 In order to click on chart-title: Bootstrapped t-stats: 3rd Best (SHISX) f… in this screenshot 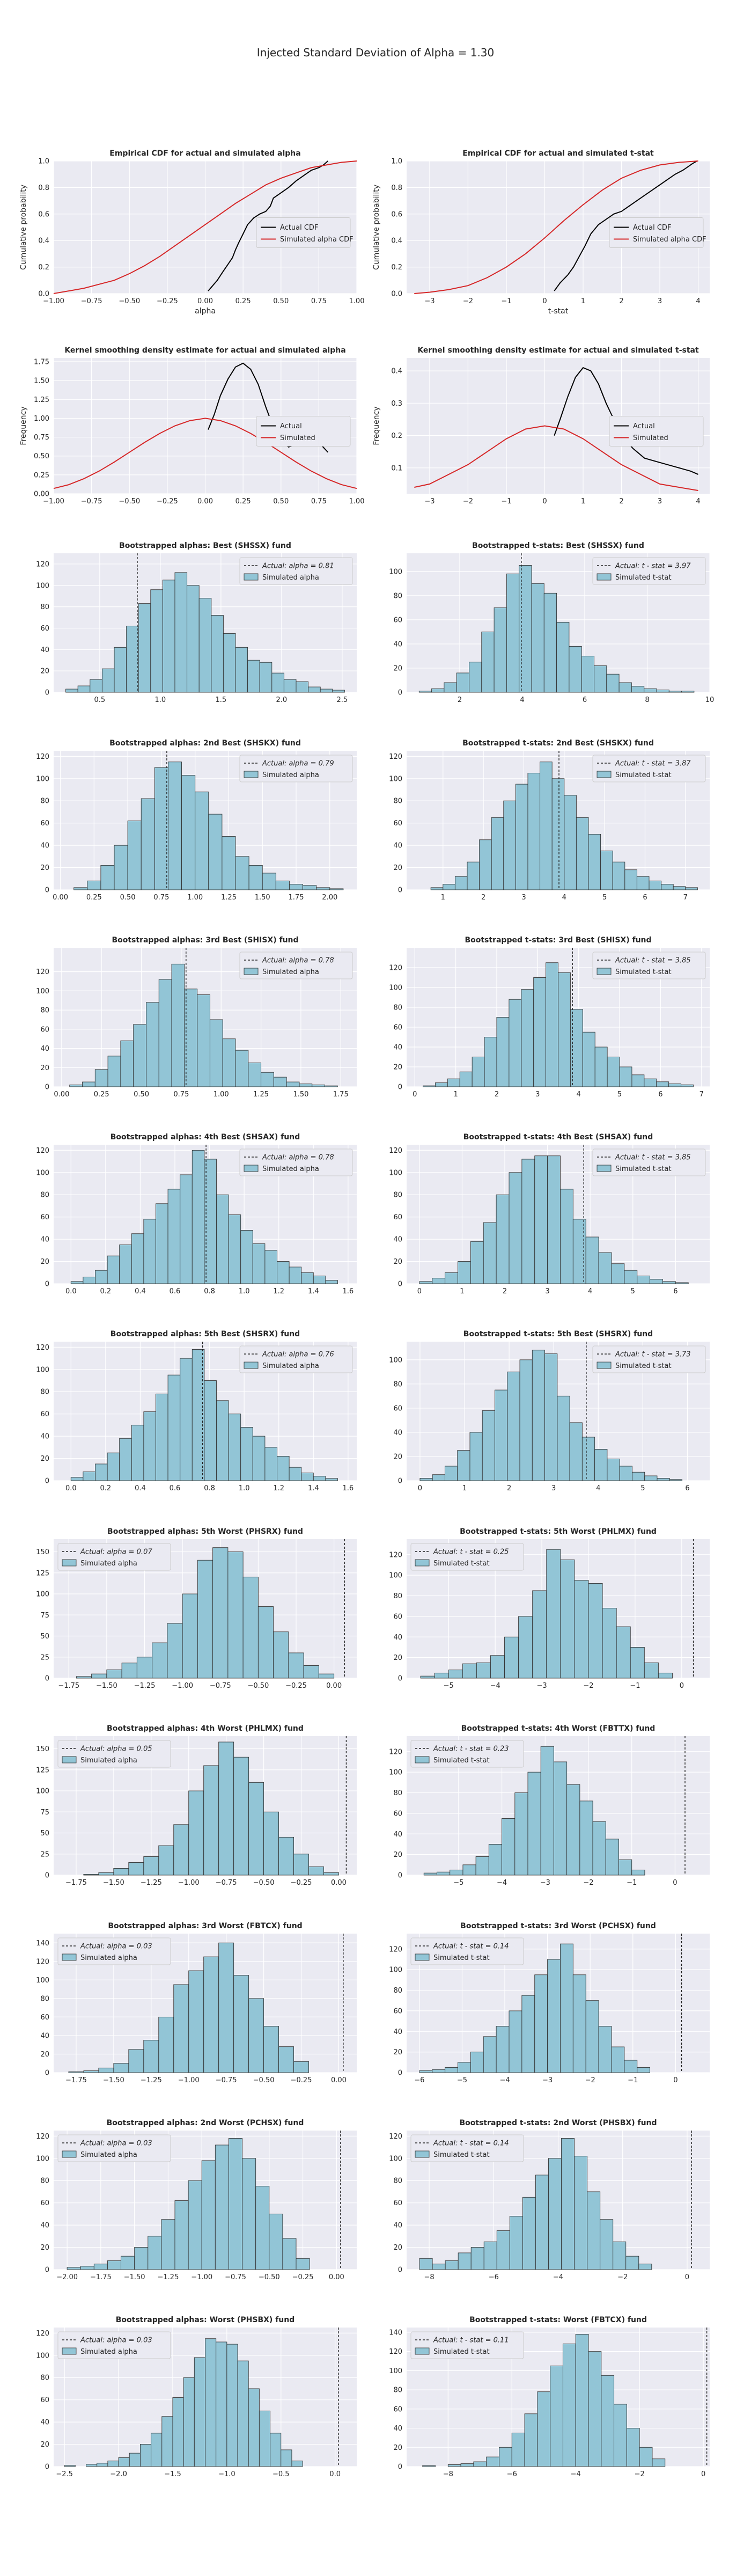, I will do `click(558, 940)`.